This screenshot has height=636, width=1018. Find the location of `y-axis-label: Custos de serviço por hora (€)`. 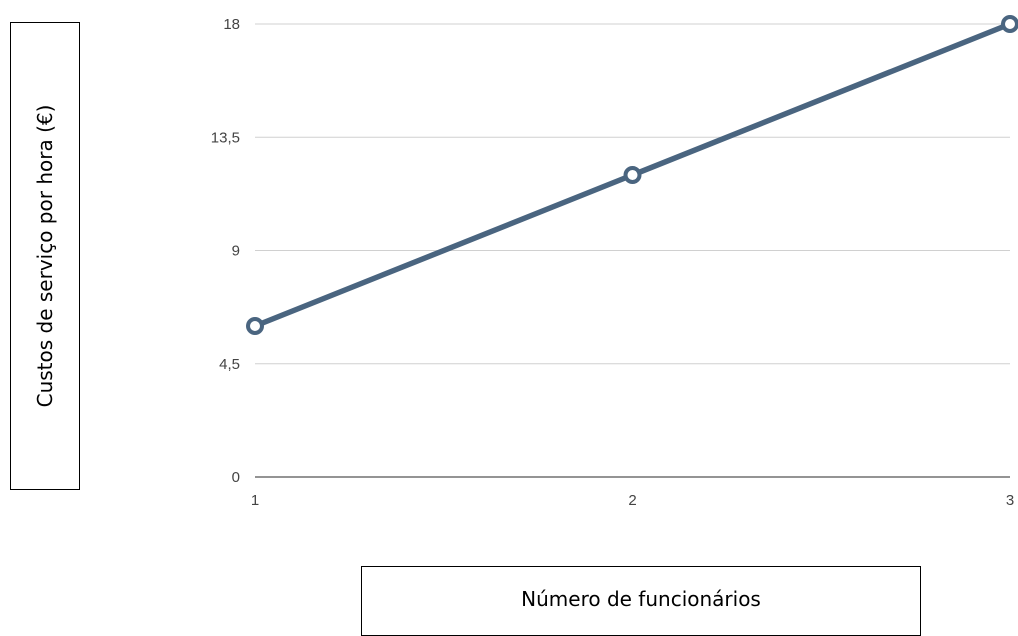

y-axis-label: Custos de serviço por hora (€) is located at coordinates (45, 256).